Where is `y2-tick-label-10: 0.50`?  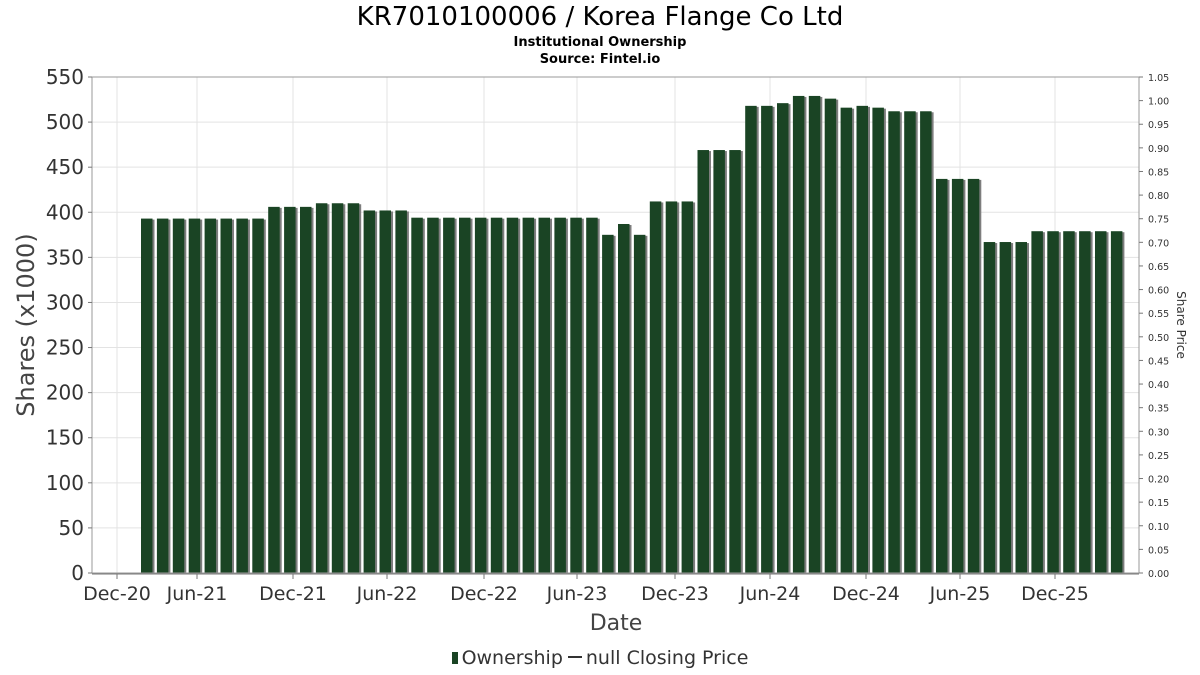
y2-tick-label-10: 0.50 is located at coordinates (1158, 338).